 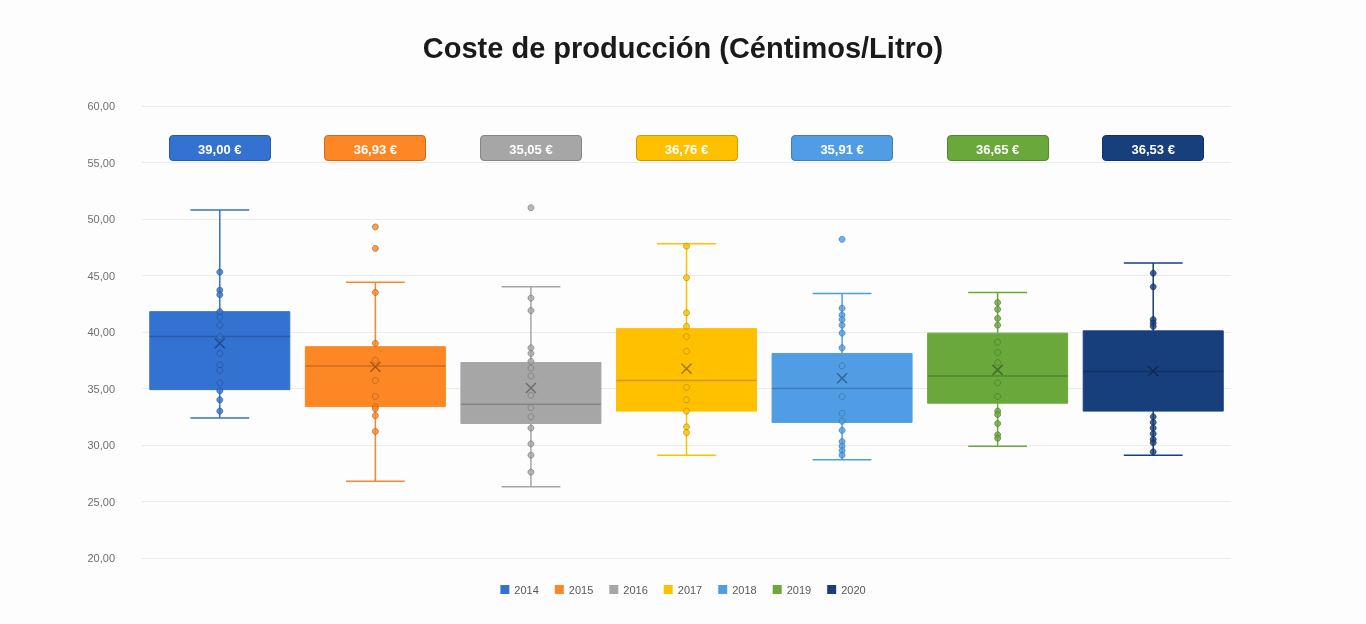 What do you see at coordinates (375, 148) in the screenshot?
I see `value-badge: 36,93 €` at bounding box center [375, 148].